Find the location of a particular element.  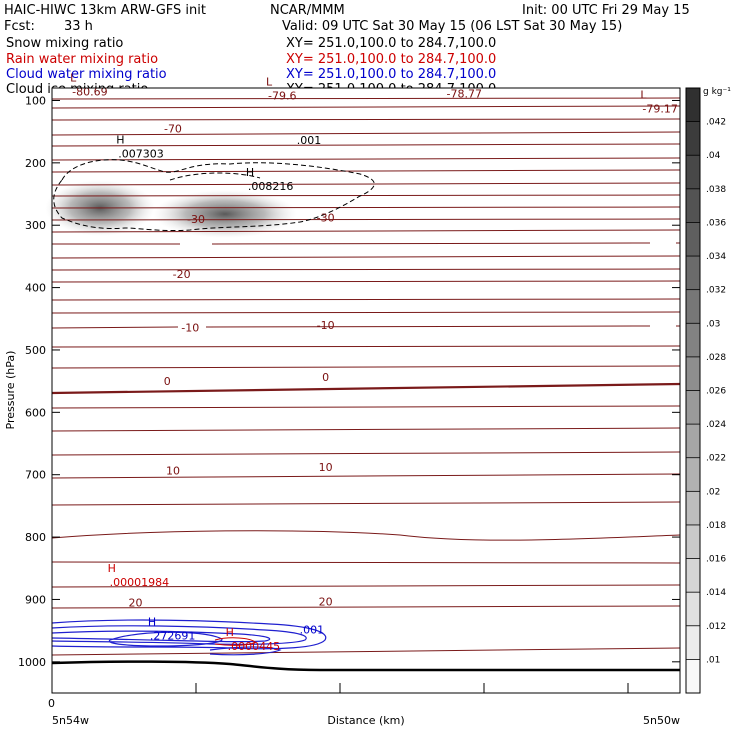

y-tick-label: 100 is located at coordinates (35, 100).